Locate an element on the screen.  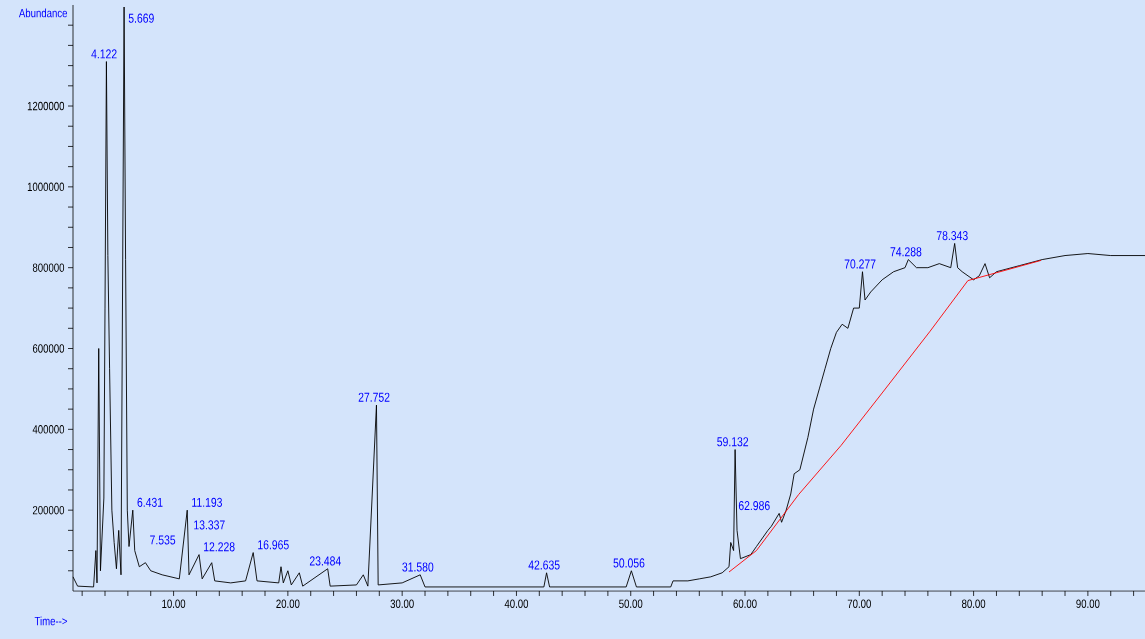
x-tick-label: 60.00 is located at coordinates (745, 604).